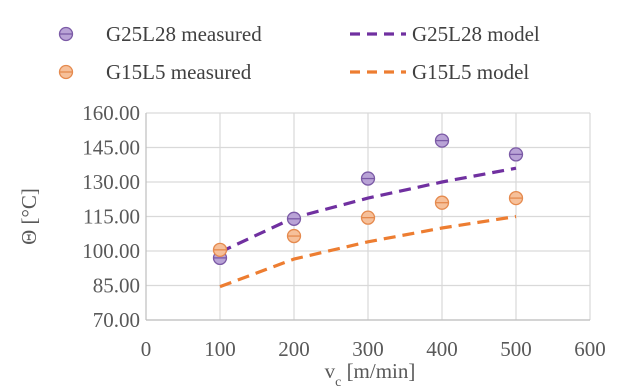 This screenshot has width=630, height=392. I want to click on y-tick-label: 70.00, so click(116, 320).